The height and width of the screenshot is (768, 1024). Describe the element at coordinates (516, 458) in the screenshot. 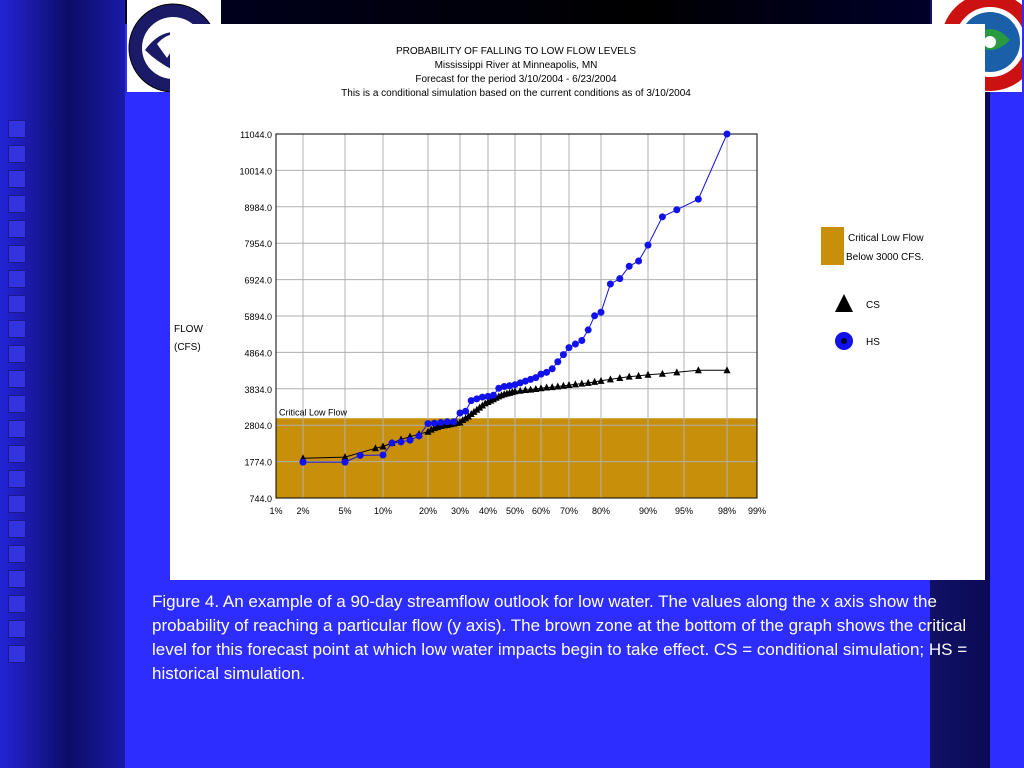

I see `critical-zone` at that location.